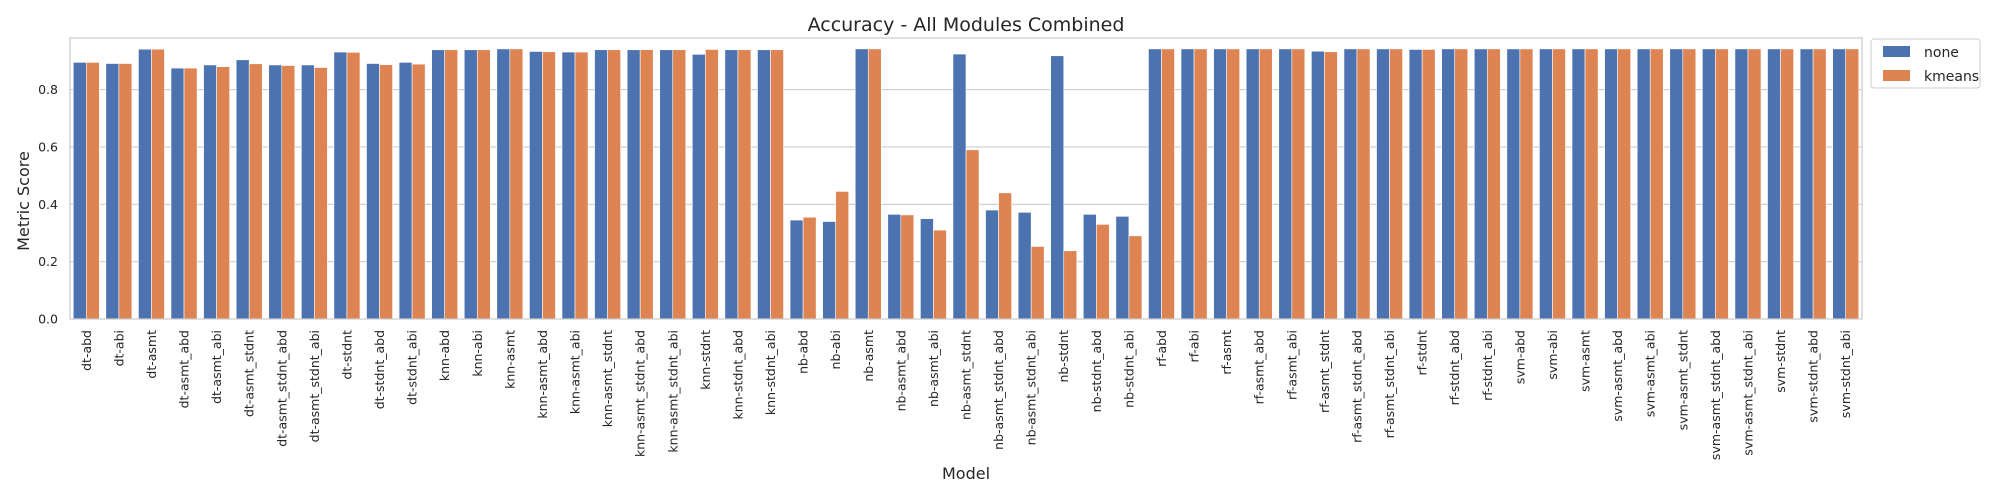 The width and height of the screenshot is (2000, 500). Describe the element at coordinates (633, 184) in the screenshot. I see `bar-none-knn-asmt_stdnt_abd` at that location.